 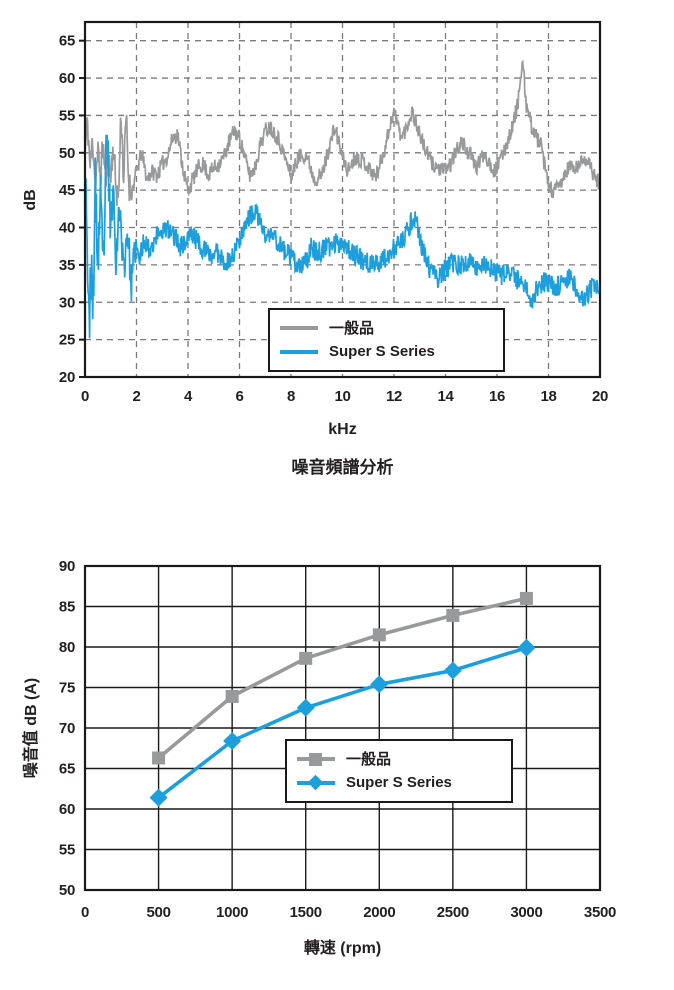 I want to click on svg-text: 80, so click(x=67, y=647).